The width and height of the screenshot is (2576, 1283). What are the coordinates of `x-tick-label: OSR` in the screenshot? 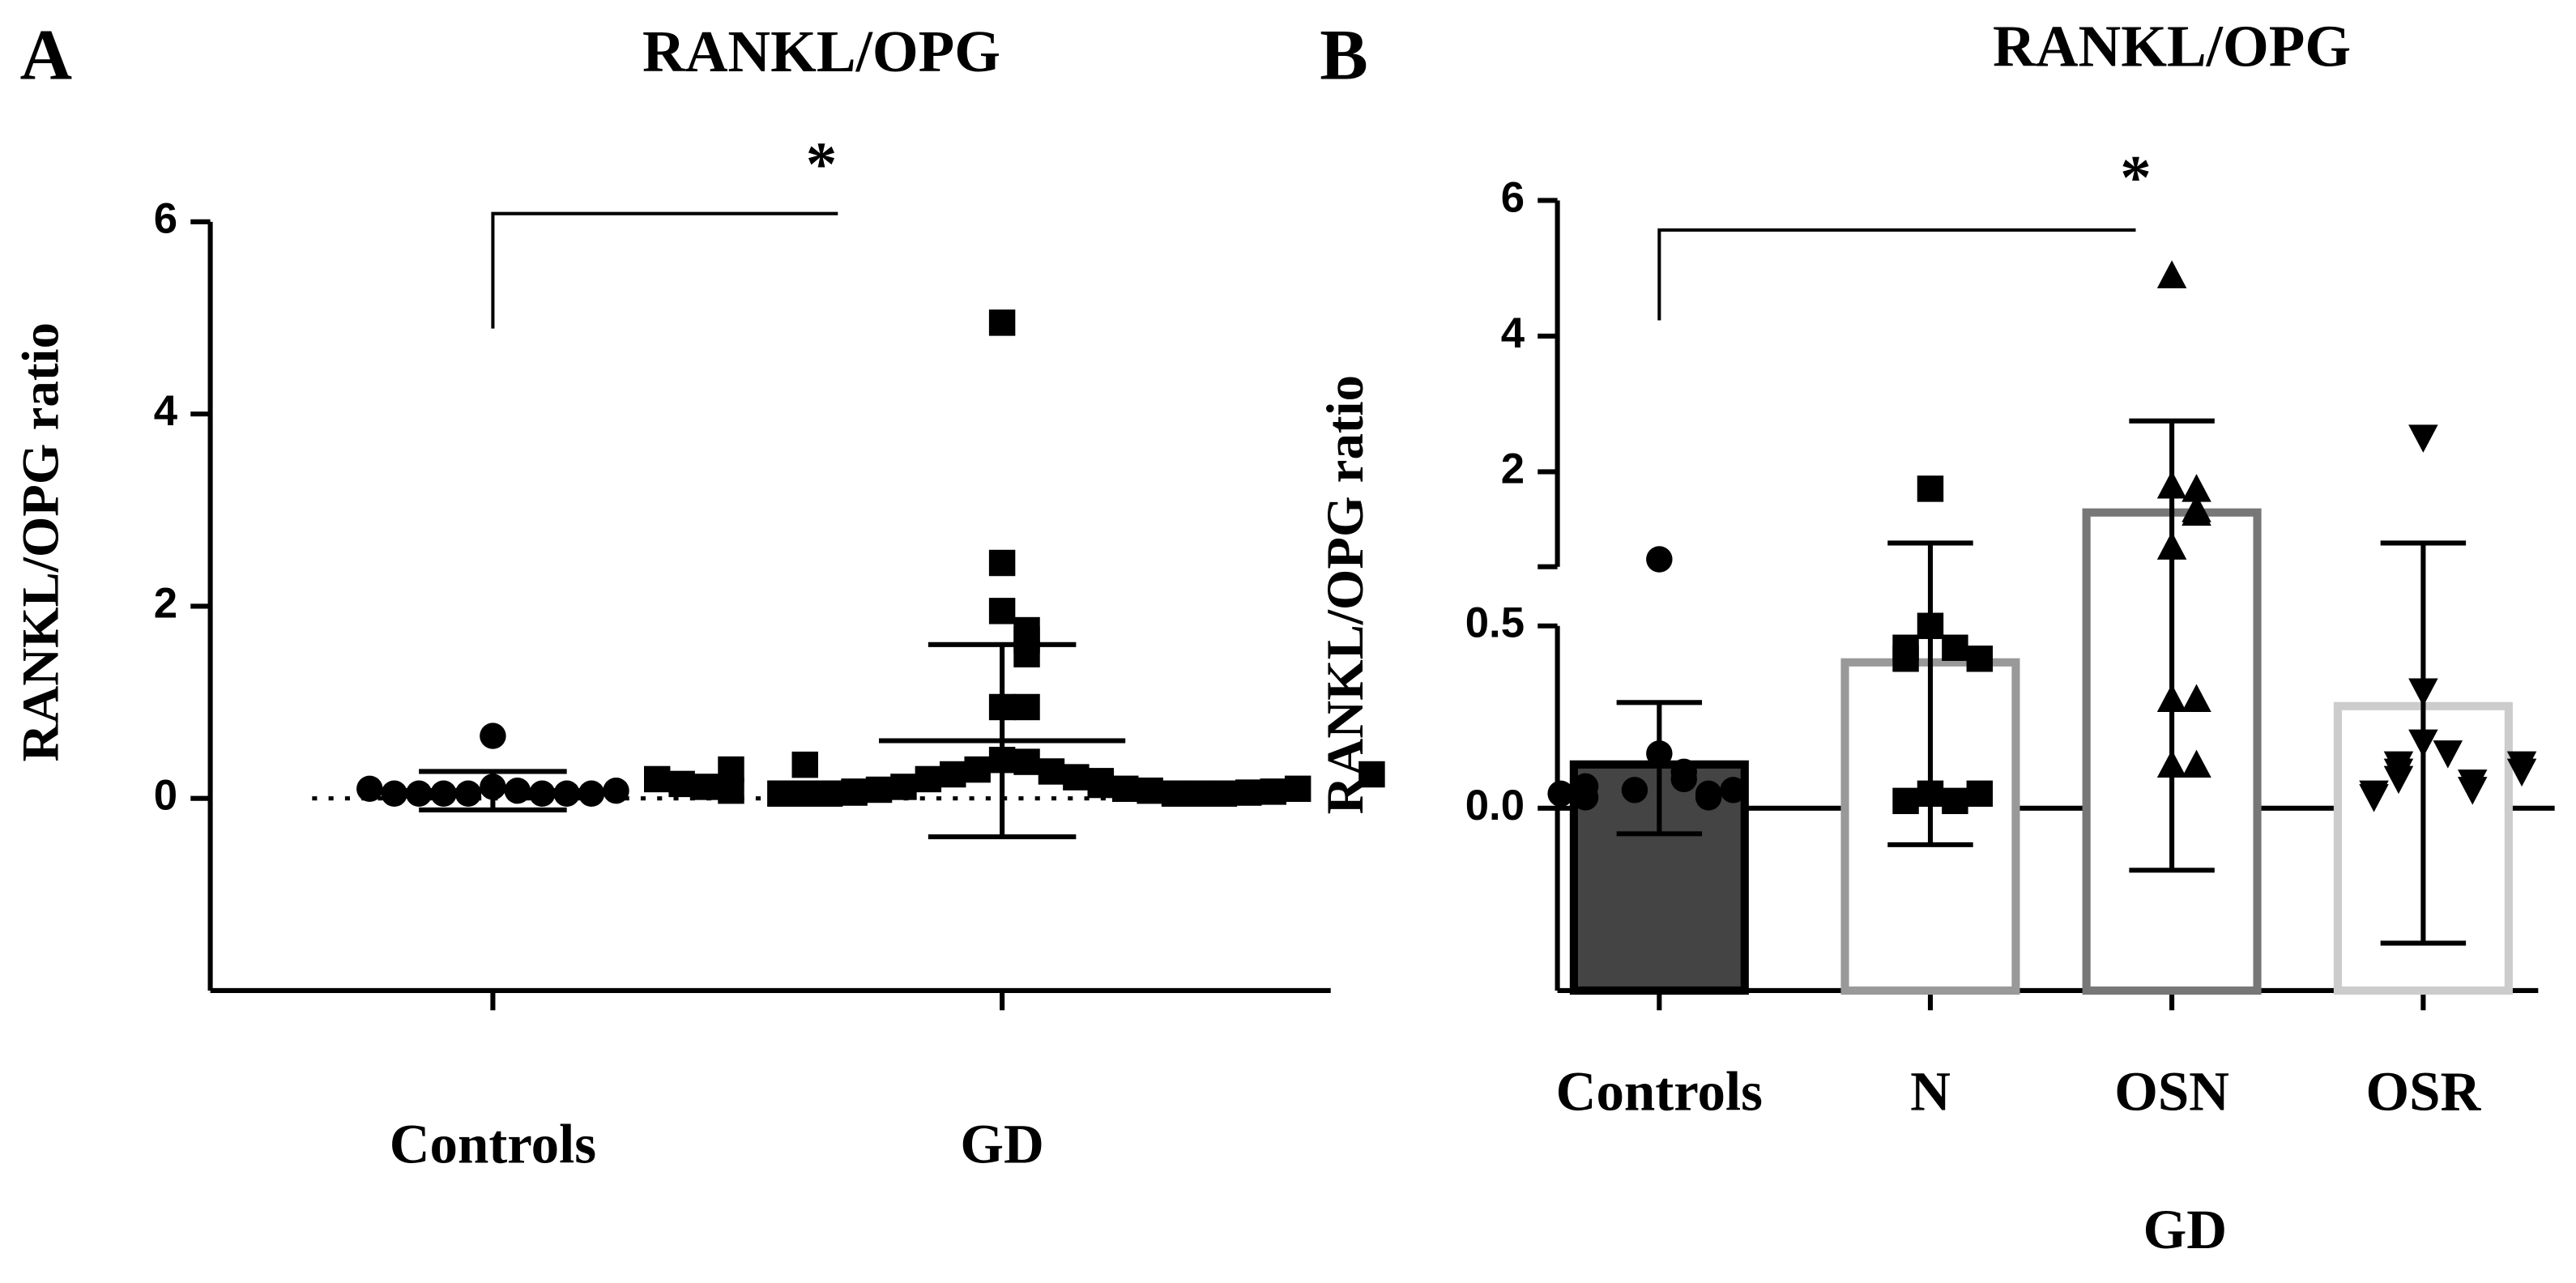 It's located at (2424, 1092).